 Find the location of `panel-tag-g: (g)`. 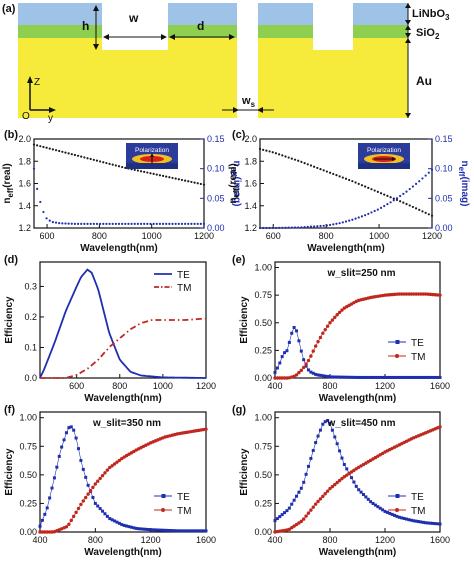

panel-tag-g: (g) is located at coordinates (239, 410).